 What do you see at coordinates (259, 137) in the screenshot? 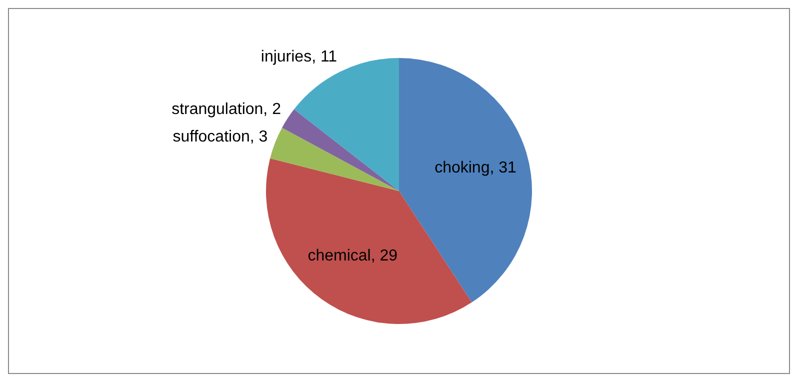
I see `data-label: , 3` at bounding box center [259, 137].